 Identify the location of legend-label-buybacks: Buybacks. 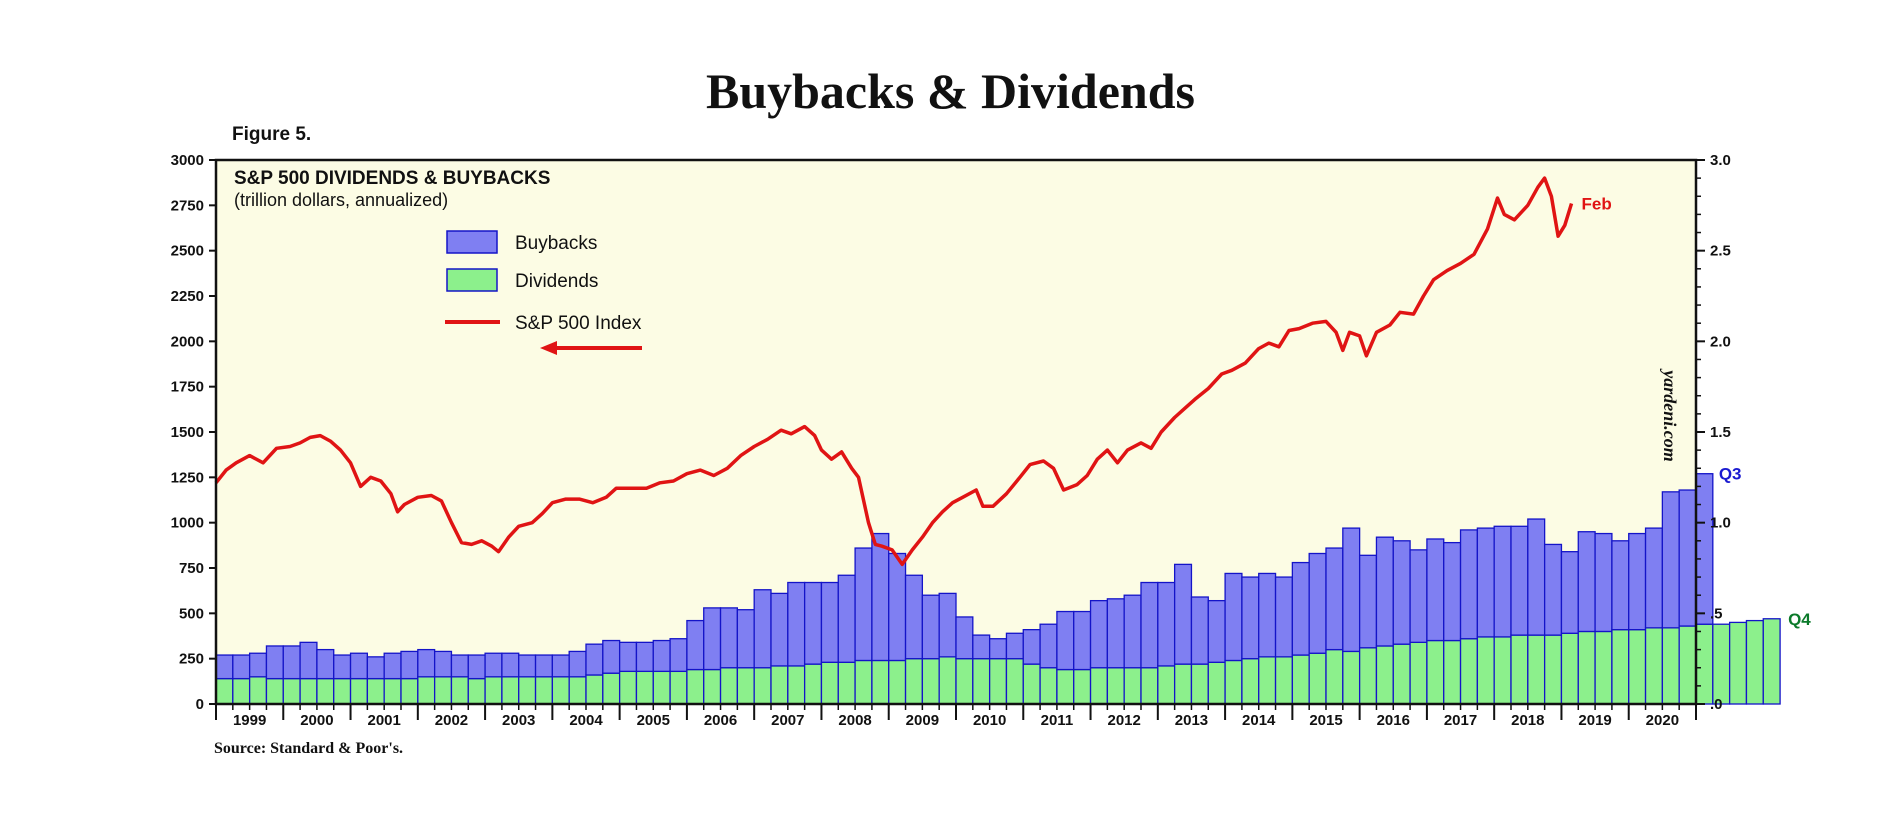
(556, 243).